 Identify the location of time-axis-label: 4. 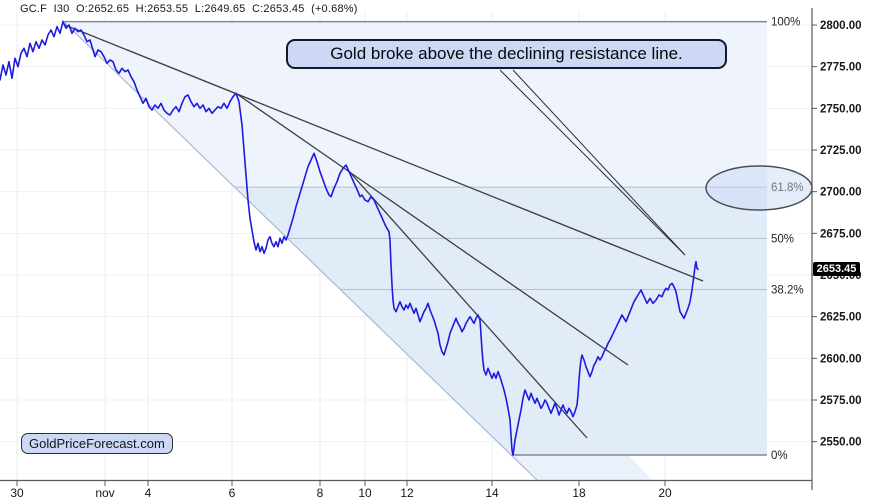
(148, 493).